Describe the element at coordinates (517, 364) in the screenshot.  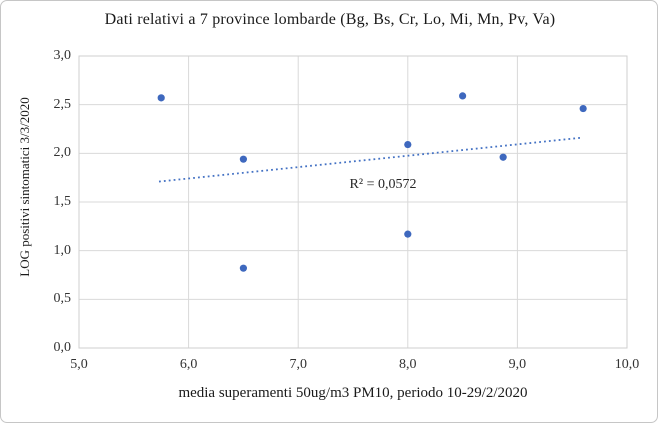
I see `x-tick-label: 9,0` at that location.